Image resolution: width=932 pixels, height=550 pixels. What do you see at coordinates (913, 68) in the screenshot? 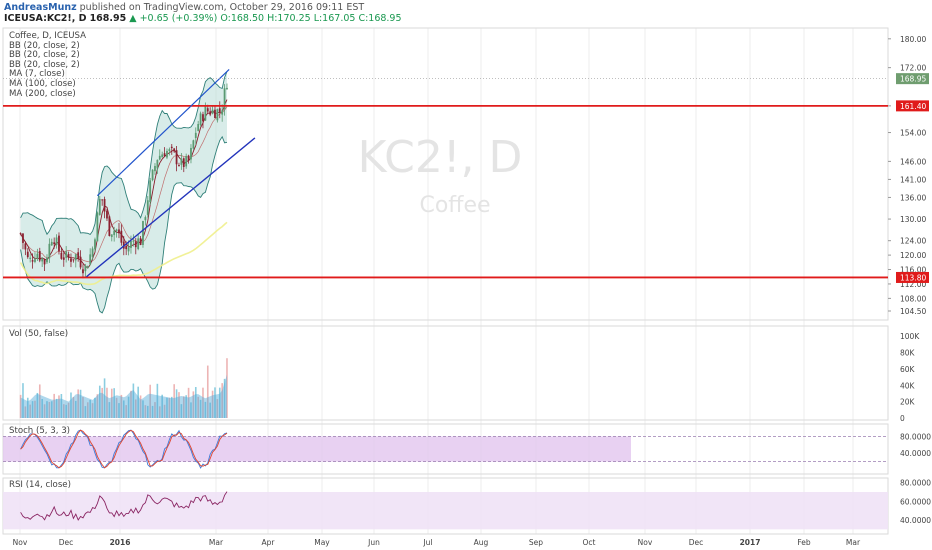
I see `price-tick-label: 172.00` at bounding box center [913, 68].